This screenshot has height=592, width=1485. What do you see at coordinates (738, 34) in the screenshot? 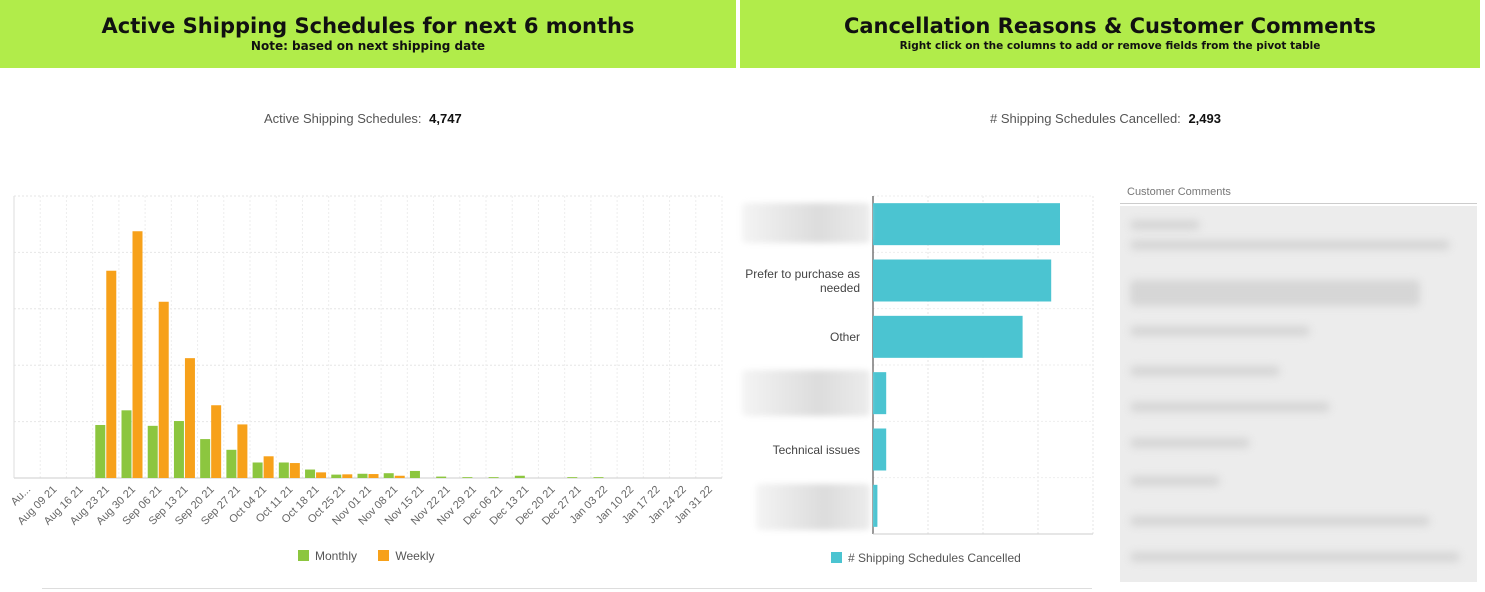
I see `header-divider` at bounding box center [738, 34].